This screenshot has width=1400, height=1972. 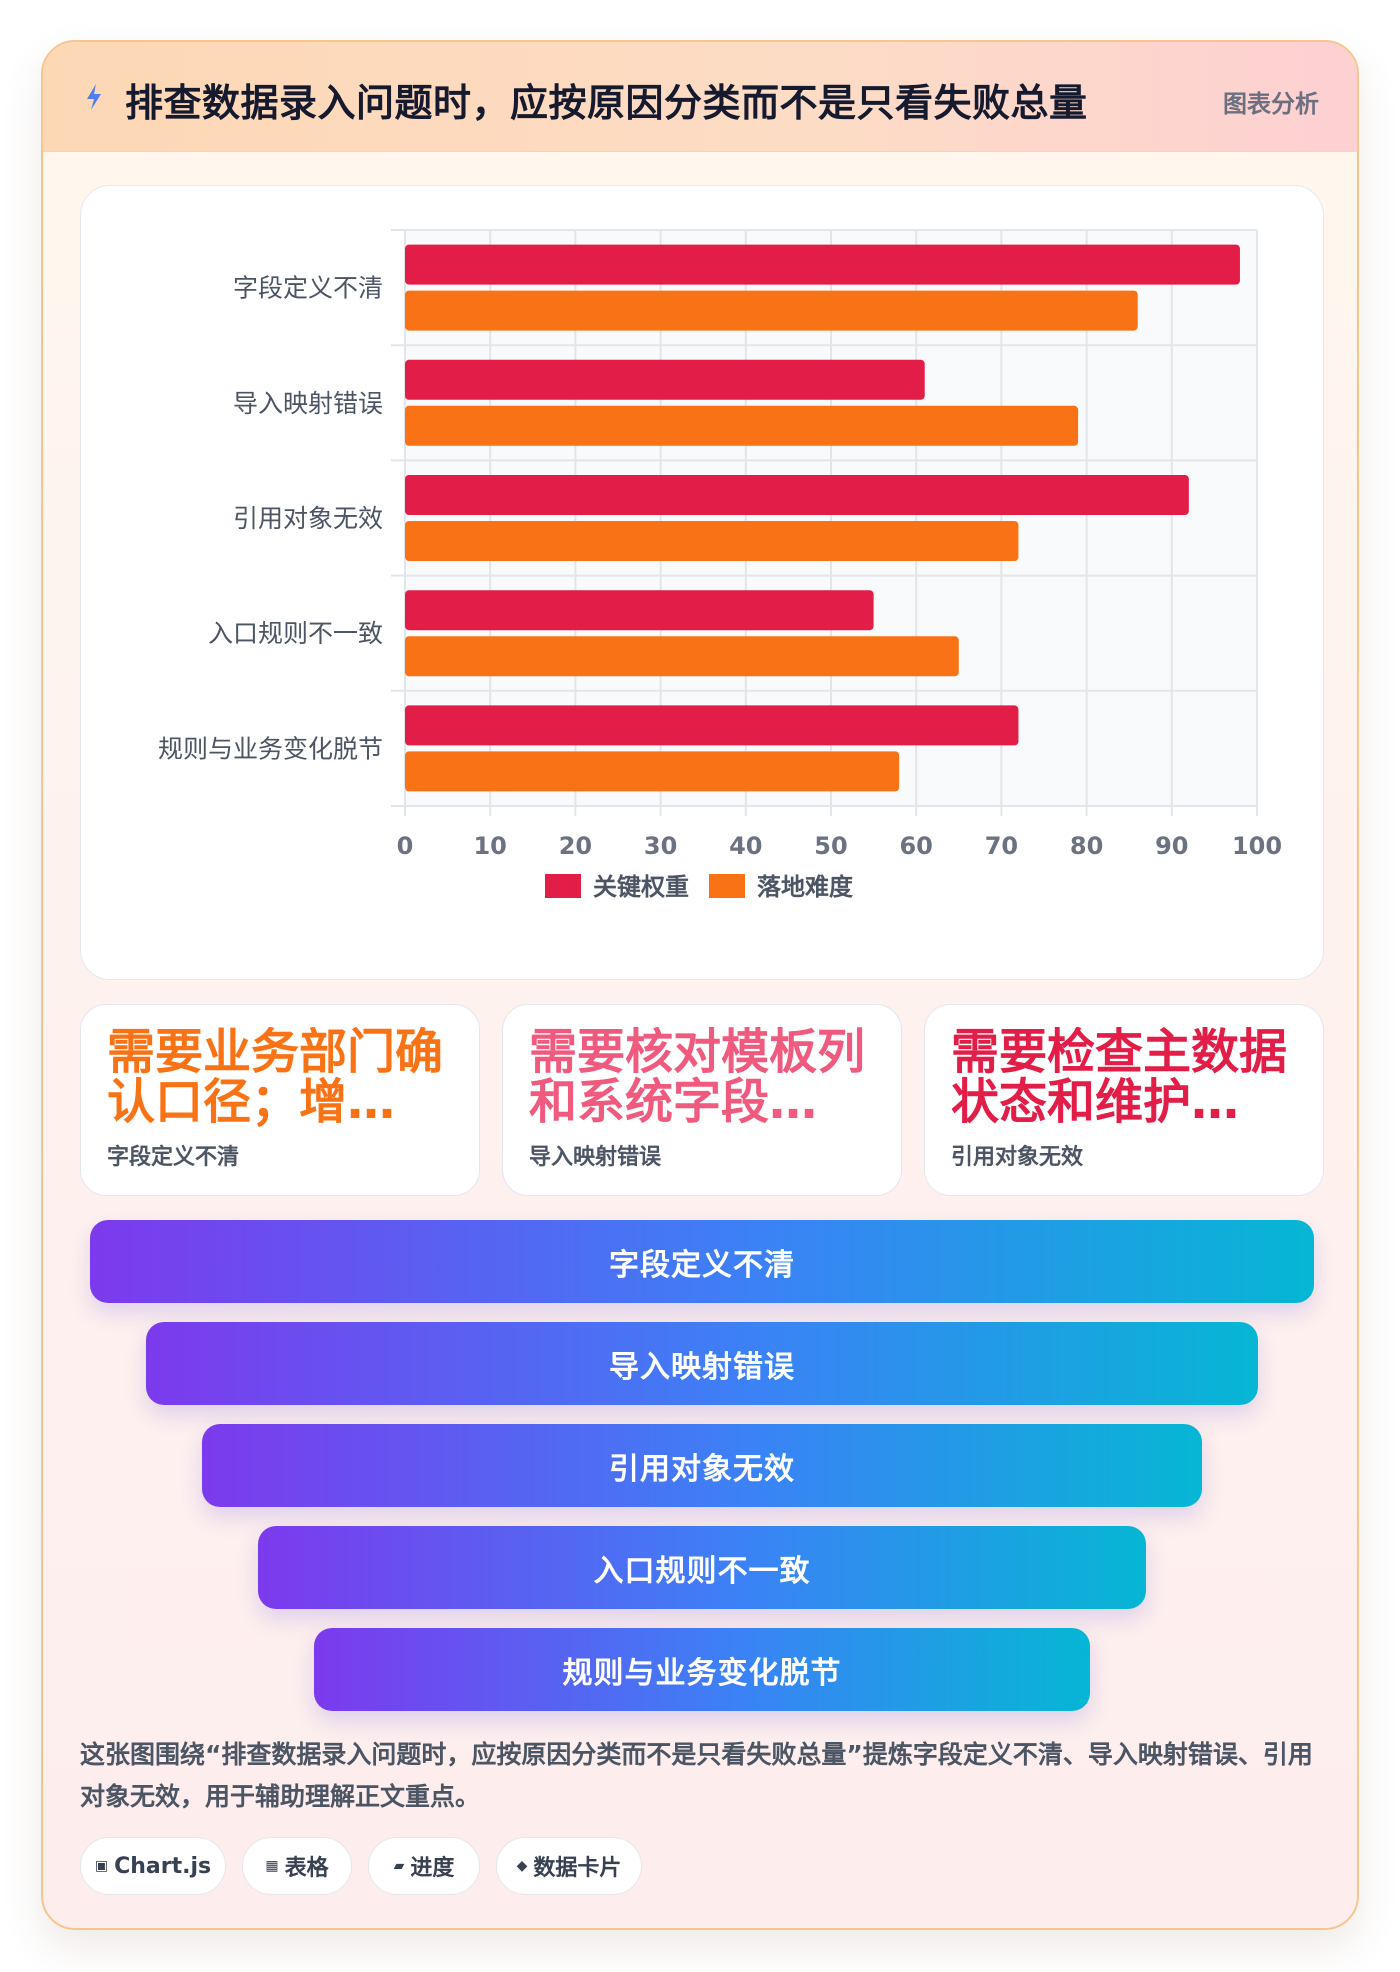 I want to click on funnel-step: 字段定义不清, so click(x=702, y=1261).